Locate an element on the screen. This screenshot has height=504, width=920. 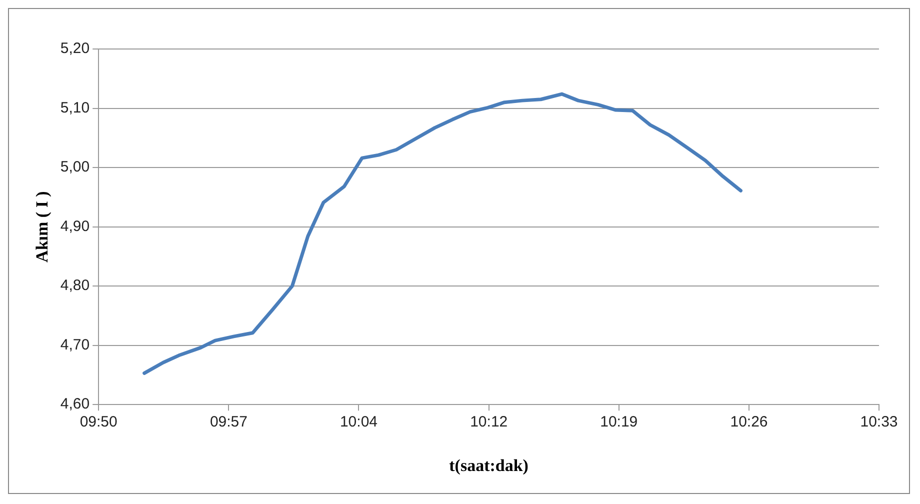
x-tick-label: 10:26 is located at coordinates (749, 422).